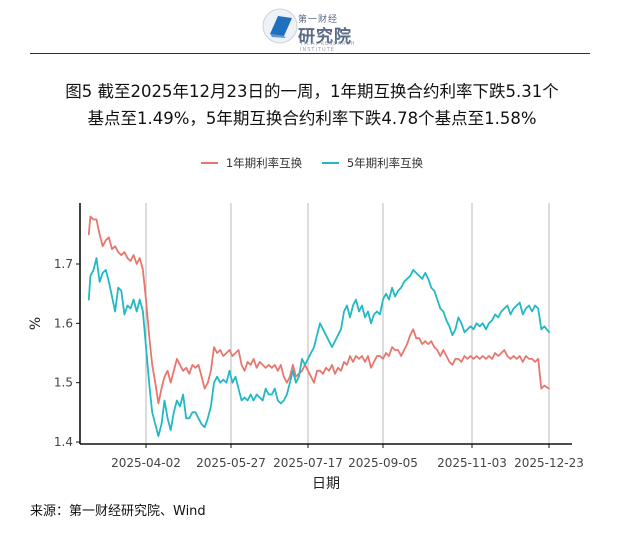 The height and width of the screenshot is (539, 624). Describe the element at coordinates (231, 463) in the screenshot. I see `x-tick-label-1: 2025-05-27` at that location.